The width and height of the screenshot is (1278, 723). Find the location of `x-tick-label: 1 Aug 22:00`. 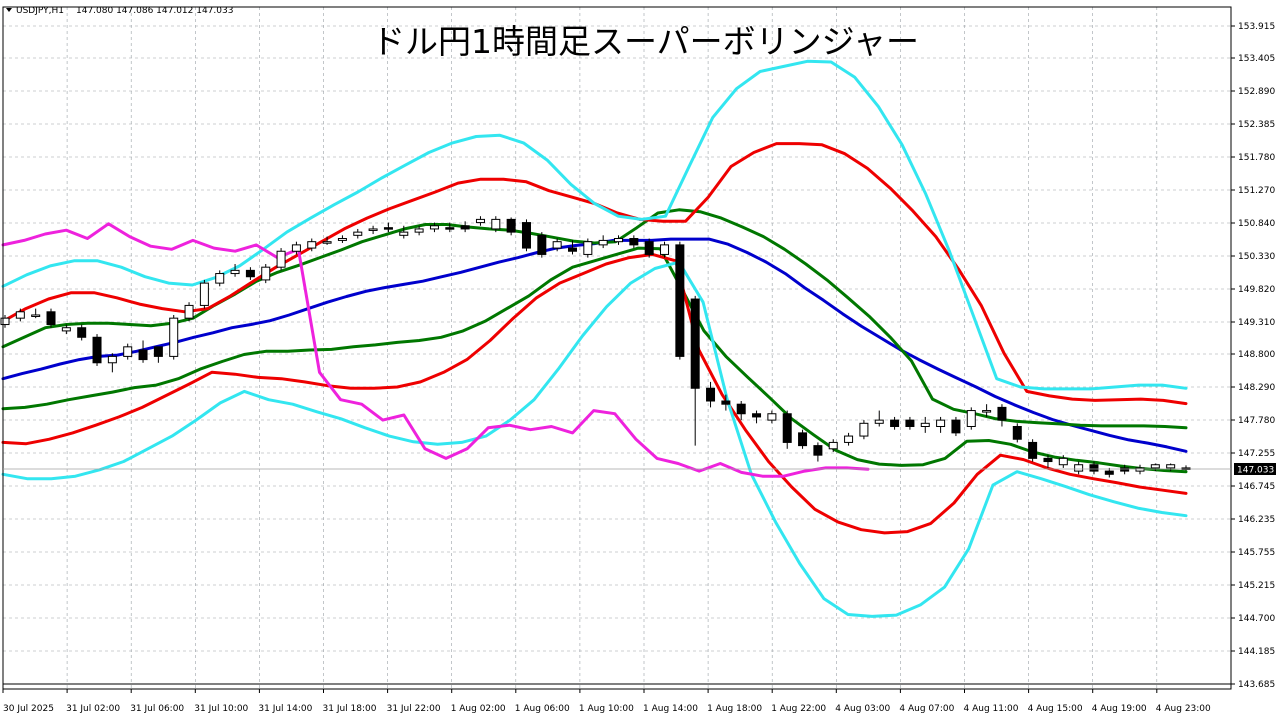

x-tick-label: 1 Aug 22:00 is located at coordinates (798, 709).